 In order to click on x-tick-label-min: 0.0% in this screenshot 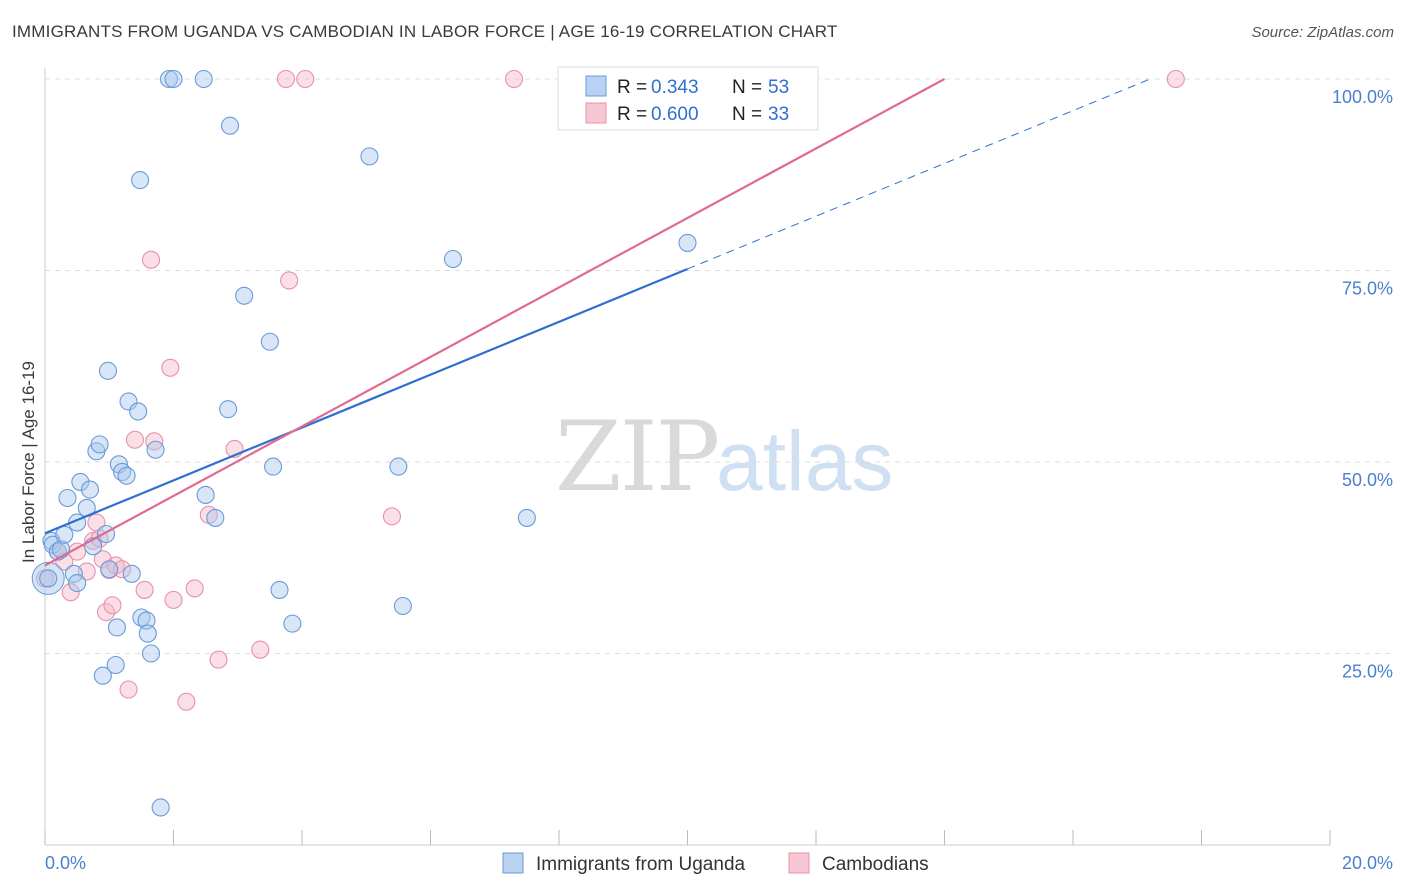, I will do `click(65, 863)`.